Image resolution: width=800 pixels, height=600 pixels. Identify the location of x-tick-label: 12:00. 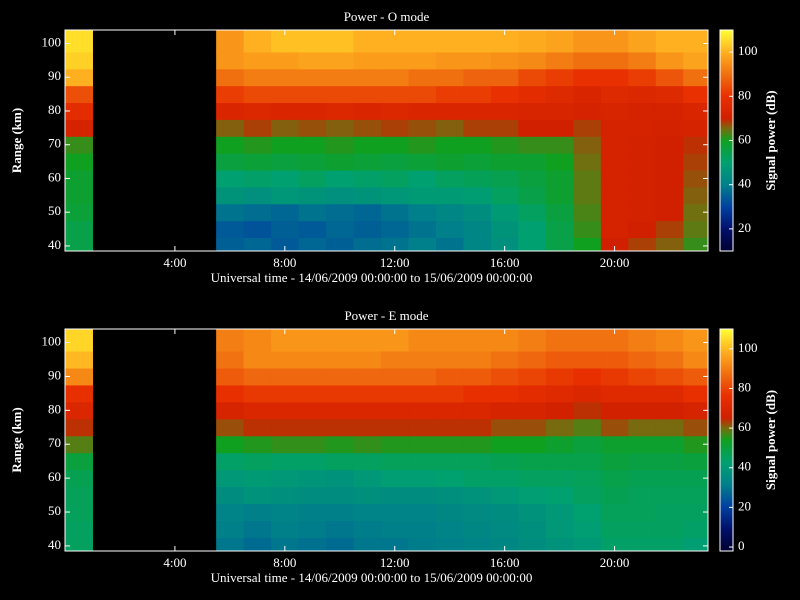
(395, 562).